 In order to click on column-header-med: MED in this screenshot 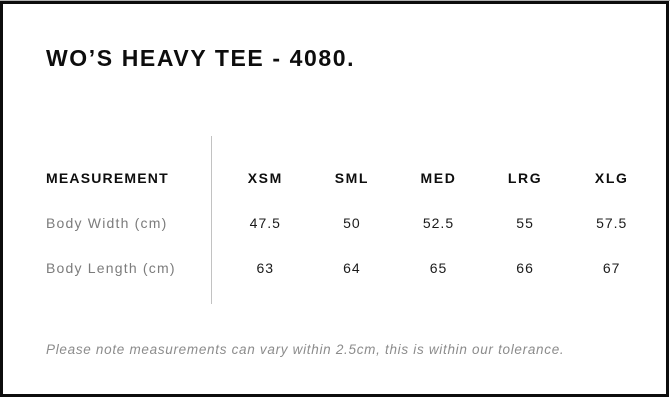, I will do `click(438, 177)`.